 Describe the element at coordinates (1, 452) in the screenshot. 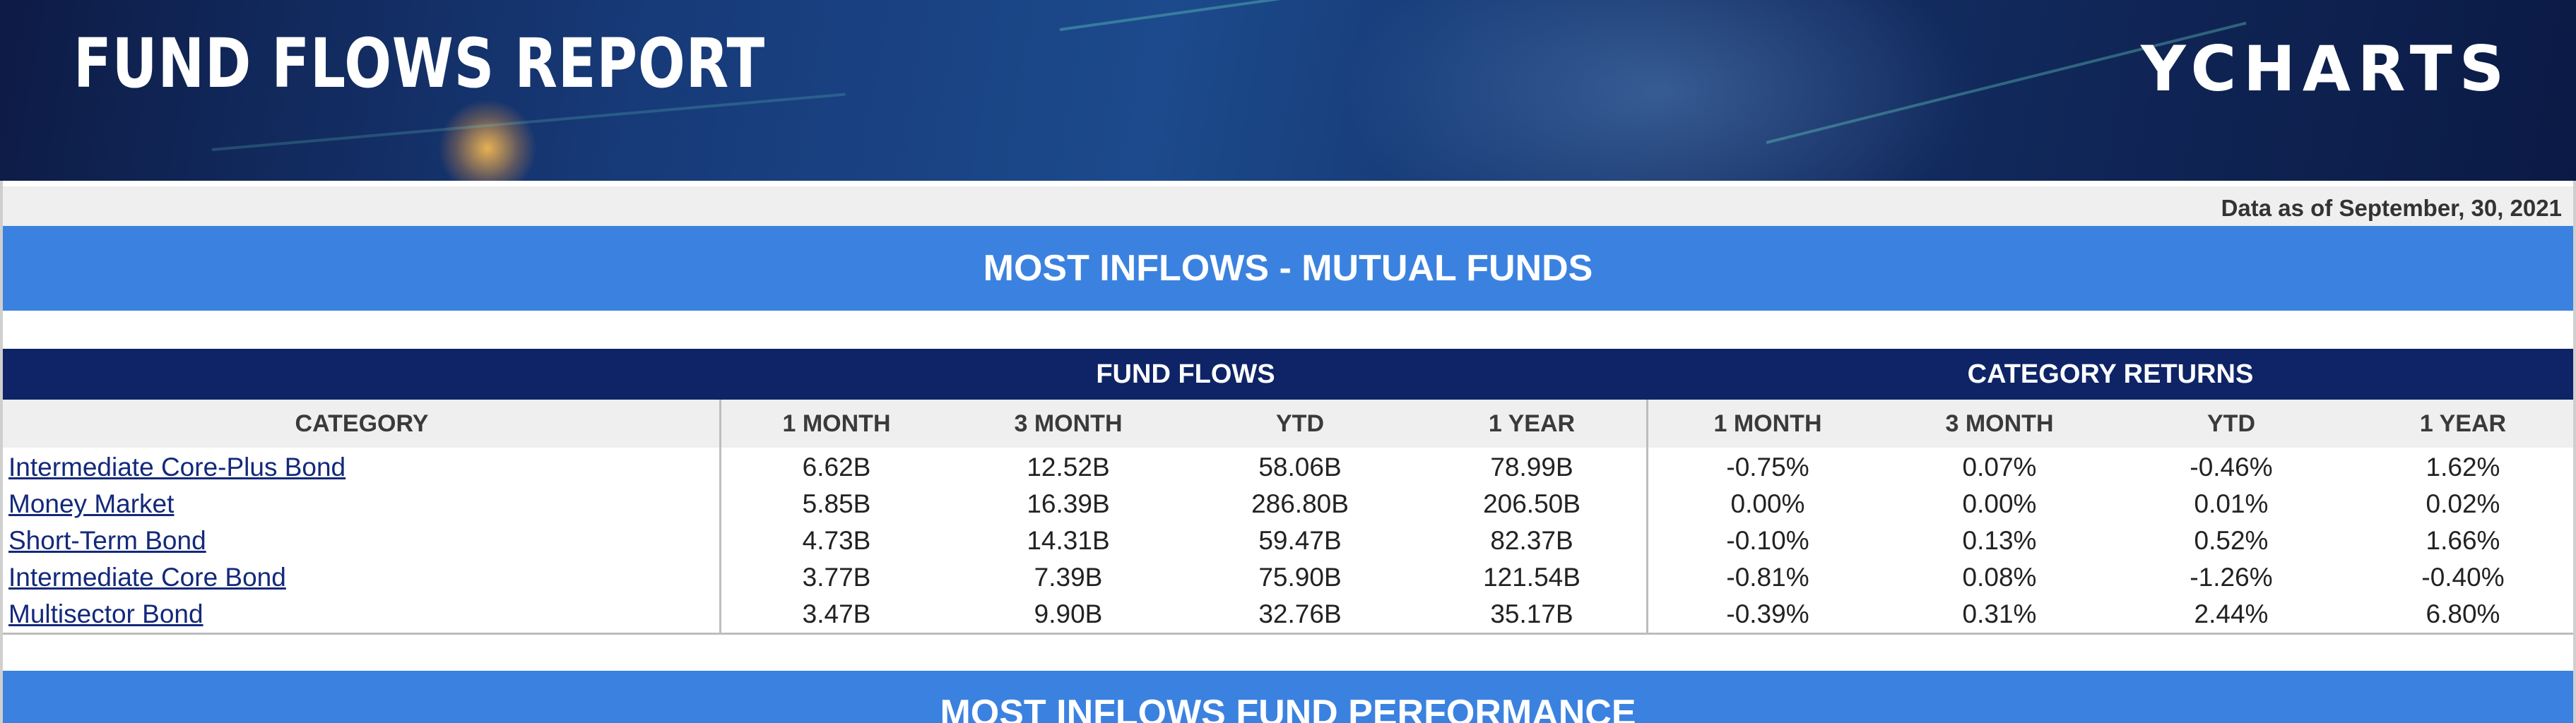

I see `left-border` at that location.